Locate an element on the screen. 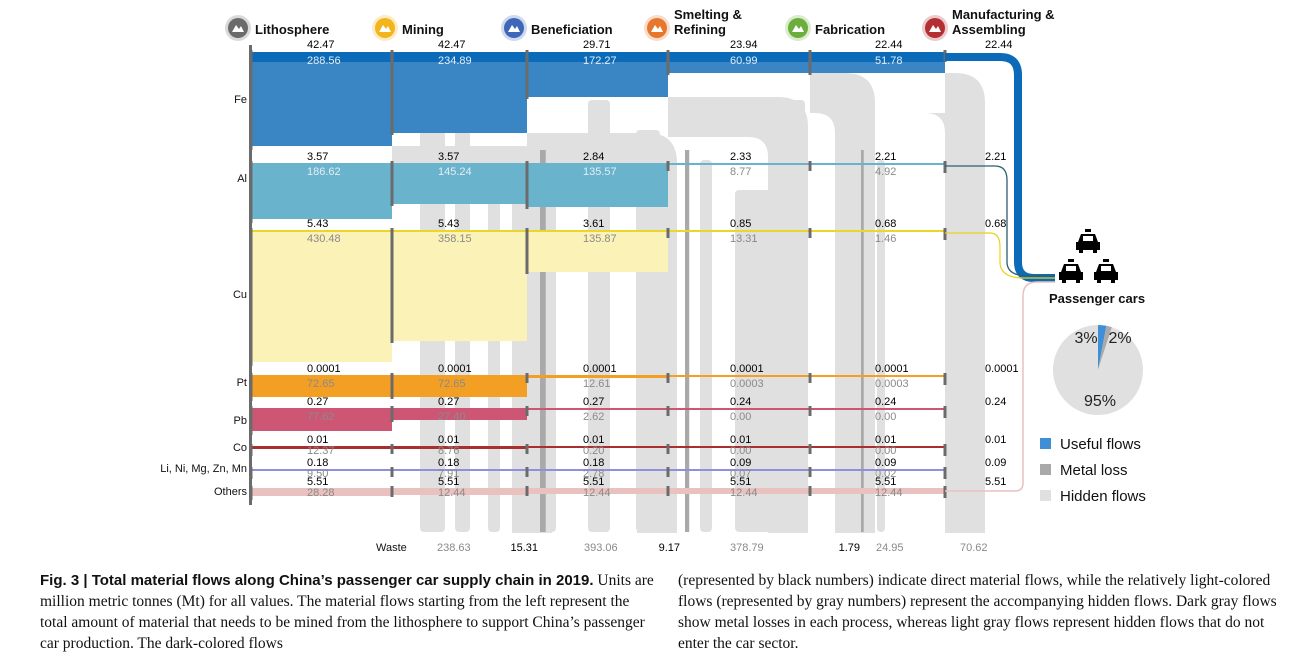 The image size is (1311, 668). waste-hidden-value: 238.63 is located at coordinates (454, 548).